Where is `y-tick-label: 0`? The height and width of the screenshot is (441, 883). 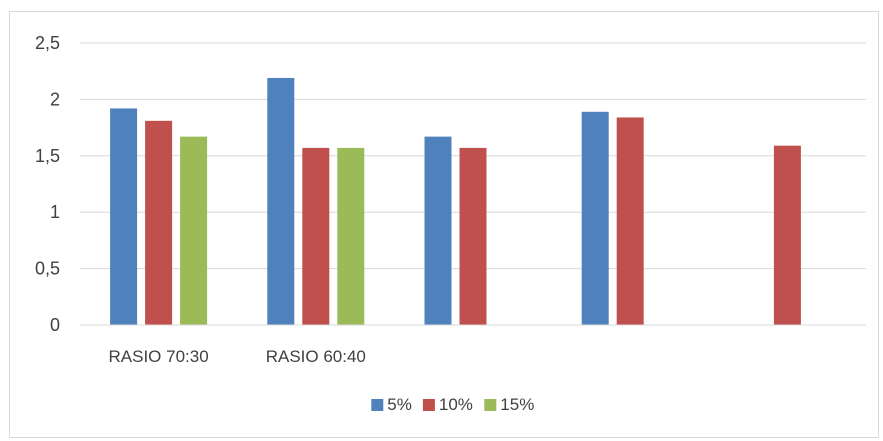 y-tick-label: 0 is located at coordinates (55, 325).